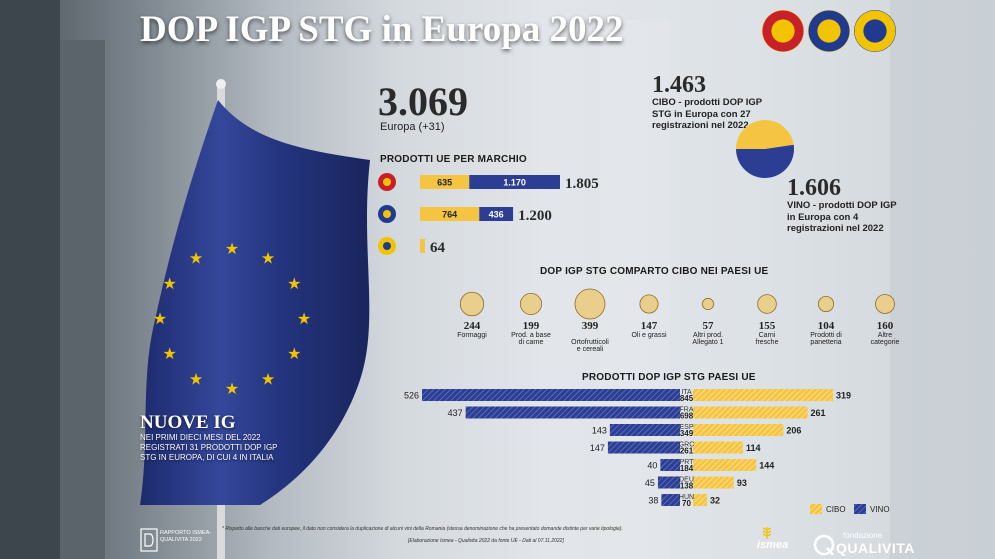 Image resolution: width=995 pixels, height=559 pixels. Describe the element at coordinates (531, 335) in the screenshot. I see `comparto-label: Prod. a base` at that location.